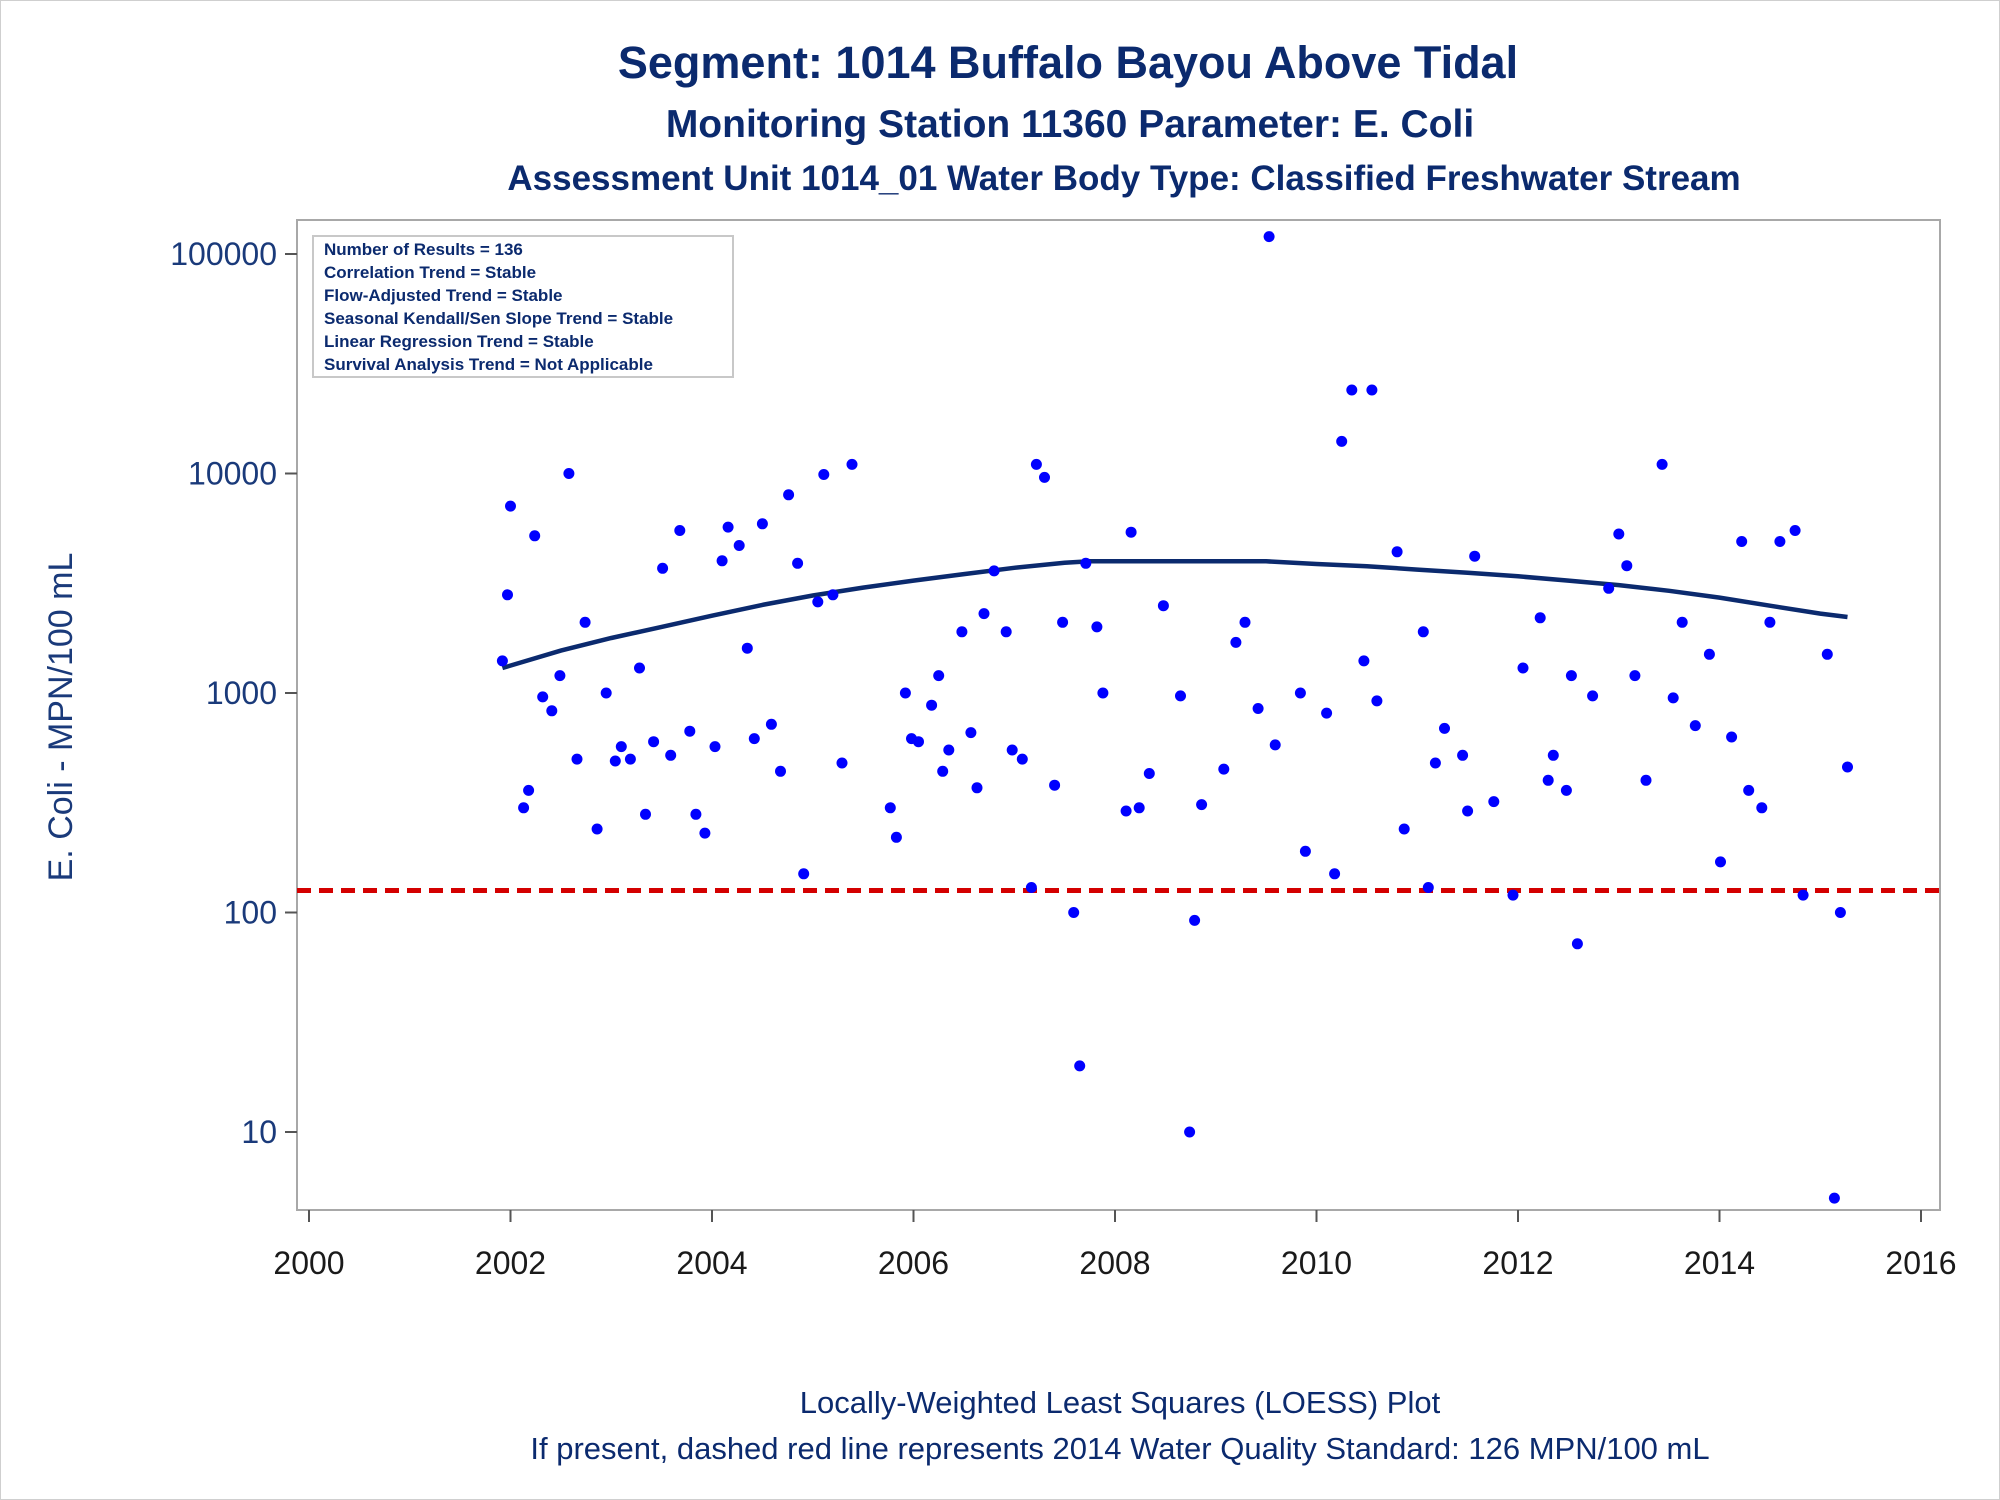 This screenshot has height=1500, width=2000. Describe the element at coordinates (711, 1263) in the screenshot. I see `x-tick-label: 2004` at that location.